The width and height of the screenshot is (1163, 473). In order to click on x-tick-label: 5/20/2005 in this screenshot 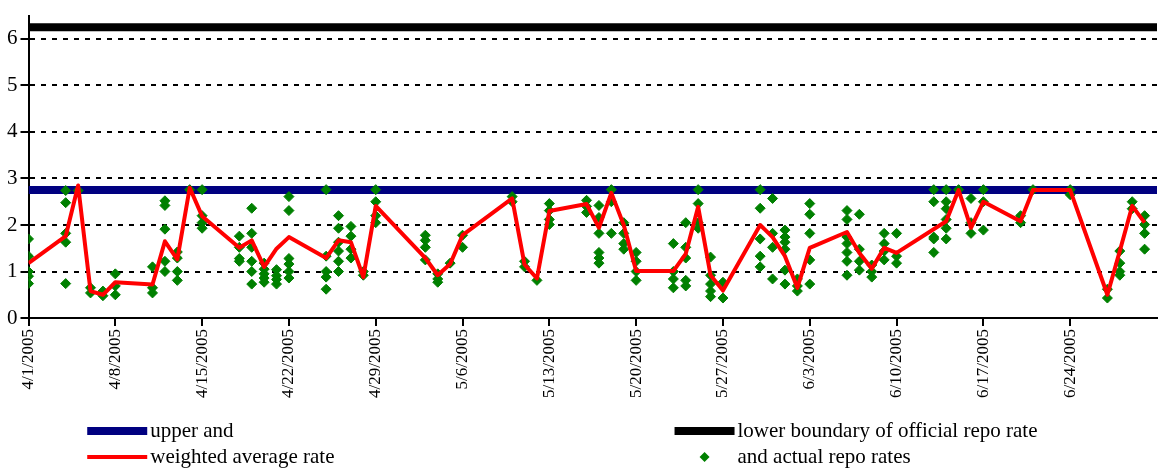, I will do `click(635, 364)`.